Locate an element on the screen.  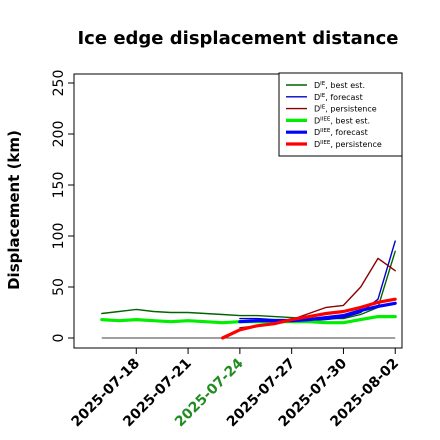
legend-label: DIE, forecast is located at coordinates (338, 97).